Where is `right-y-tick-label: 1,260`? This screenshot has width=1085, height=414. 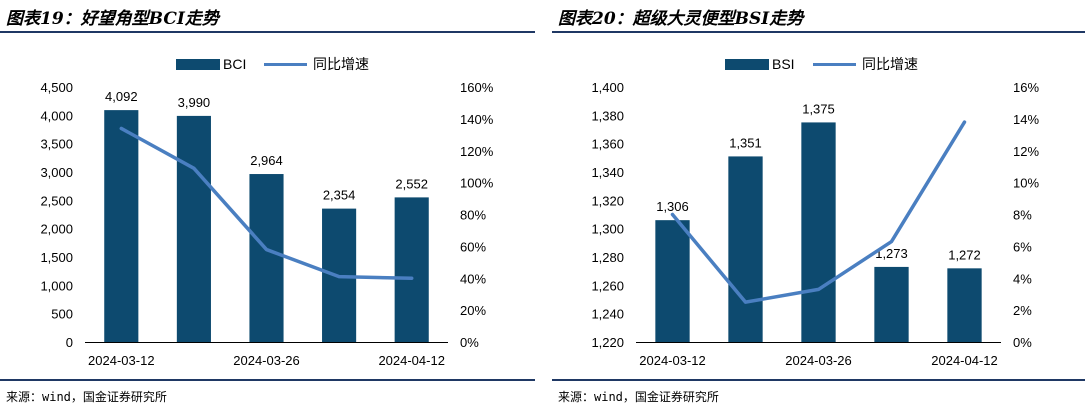
right-y-tick-label: 1,260 is located at coordinates (607, 285).